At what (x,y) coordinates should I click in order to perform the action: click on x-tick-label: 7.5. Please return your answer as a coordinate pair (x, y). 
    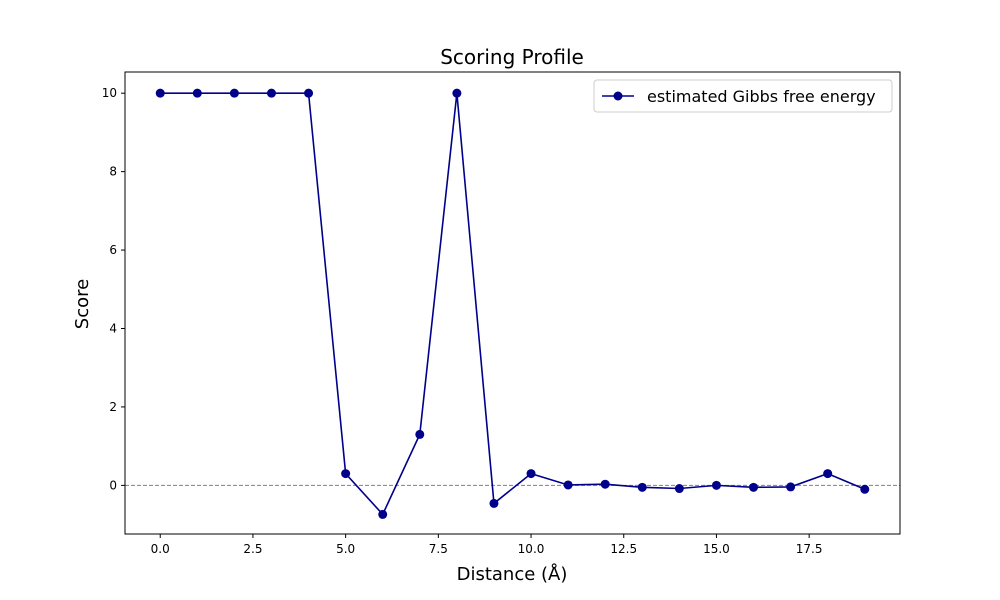
    Looking at the image, I should click on (438, 549).